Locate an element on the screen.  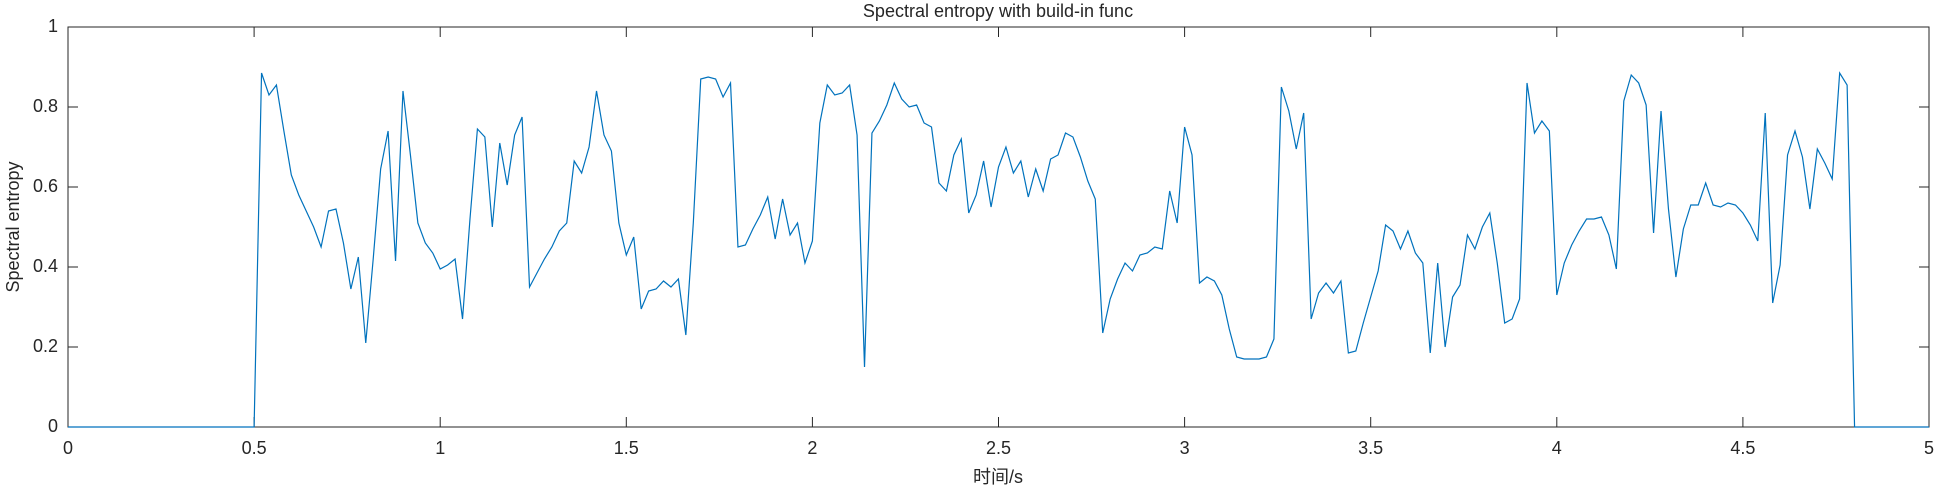
x-tick-label: 1 is located at coordinates (440, 448).